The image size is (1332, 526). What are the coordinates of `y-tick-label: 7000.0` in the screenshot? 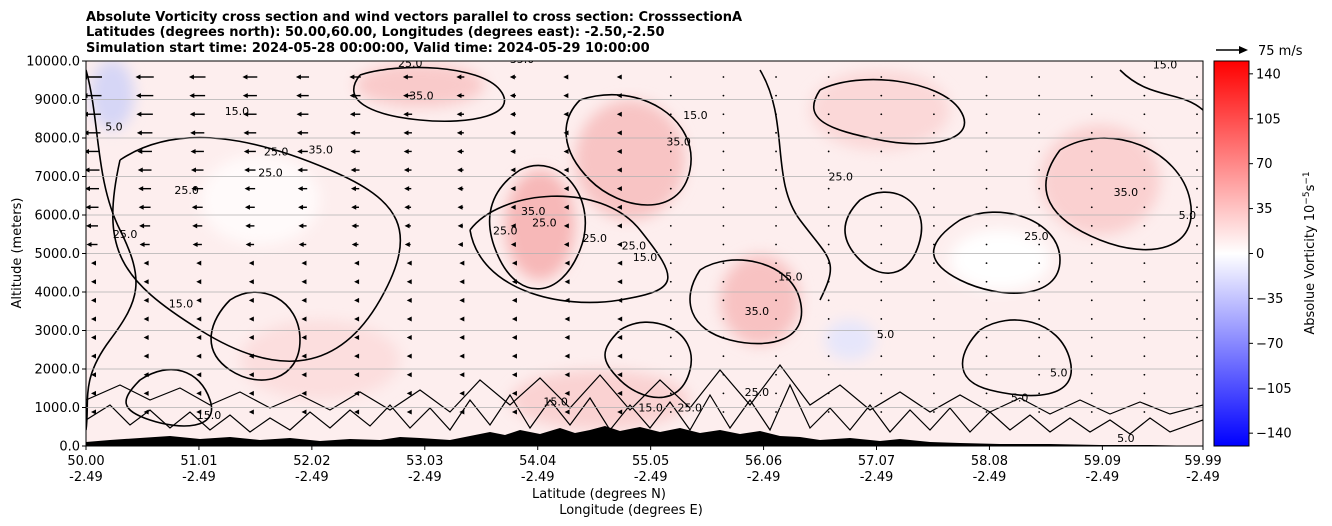 It's located at (58, 177).